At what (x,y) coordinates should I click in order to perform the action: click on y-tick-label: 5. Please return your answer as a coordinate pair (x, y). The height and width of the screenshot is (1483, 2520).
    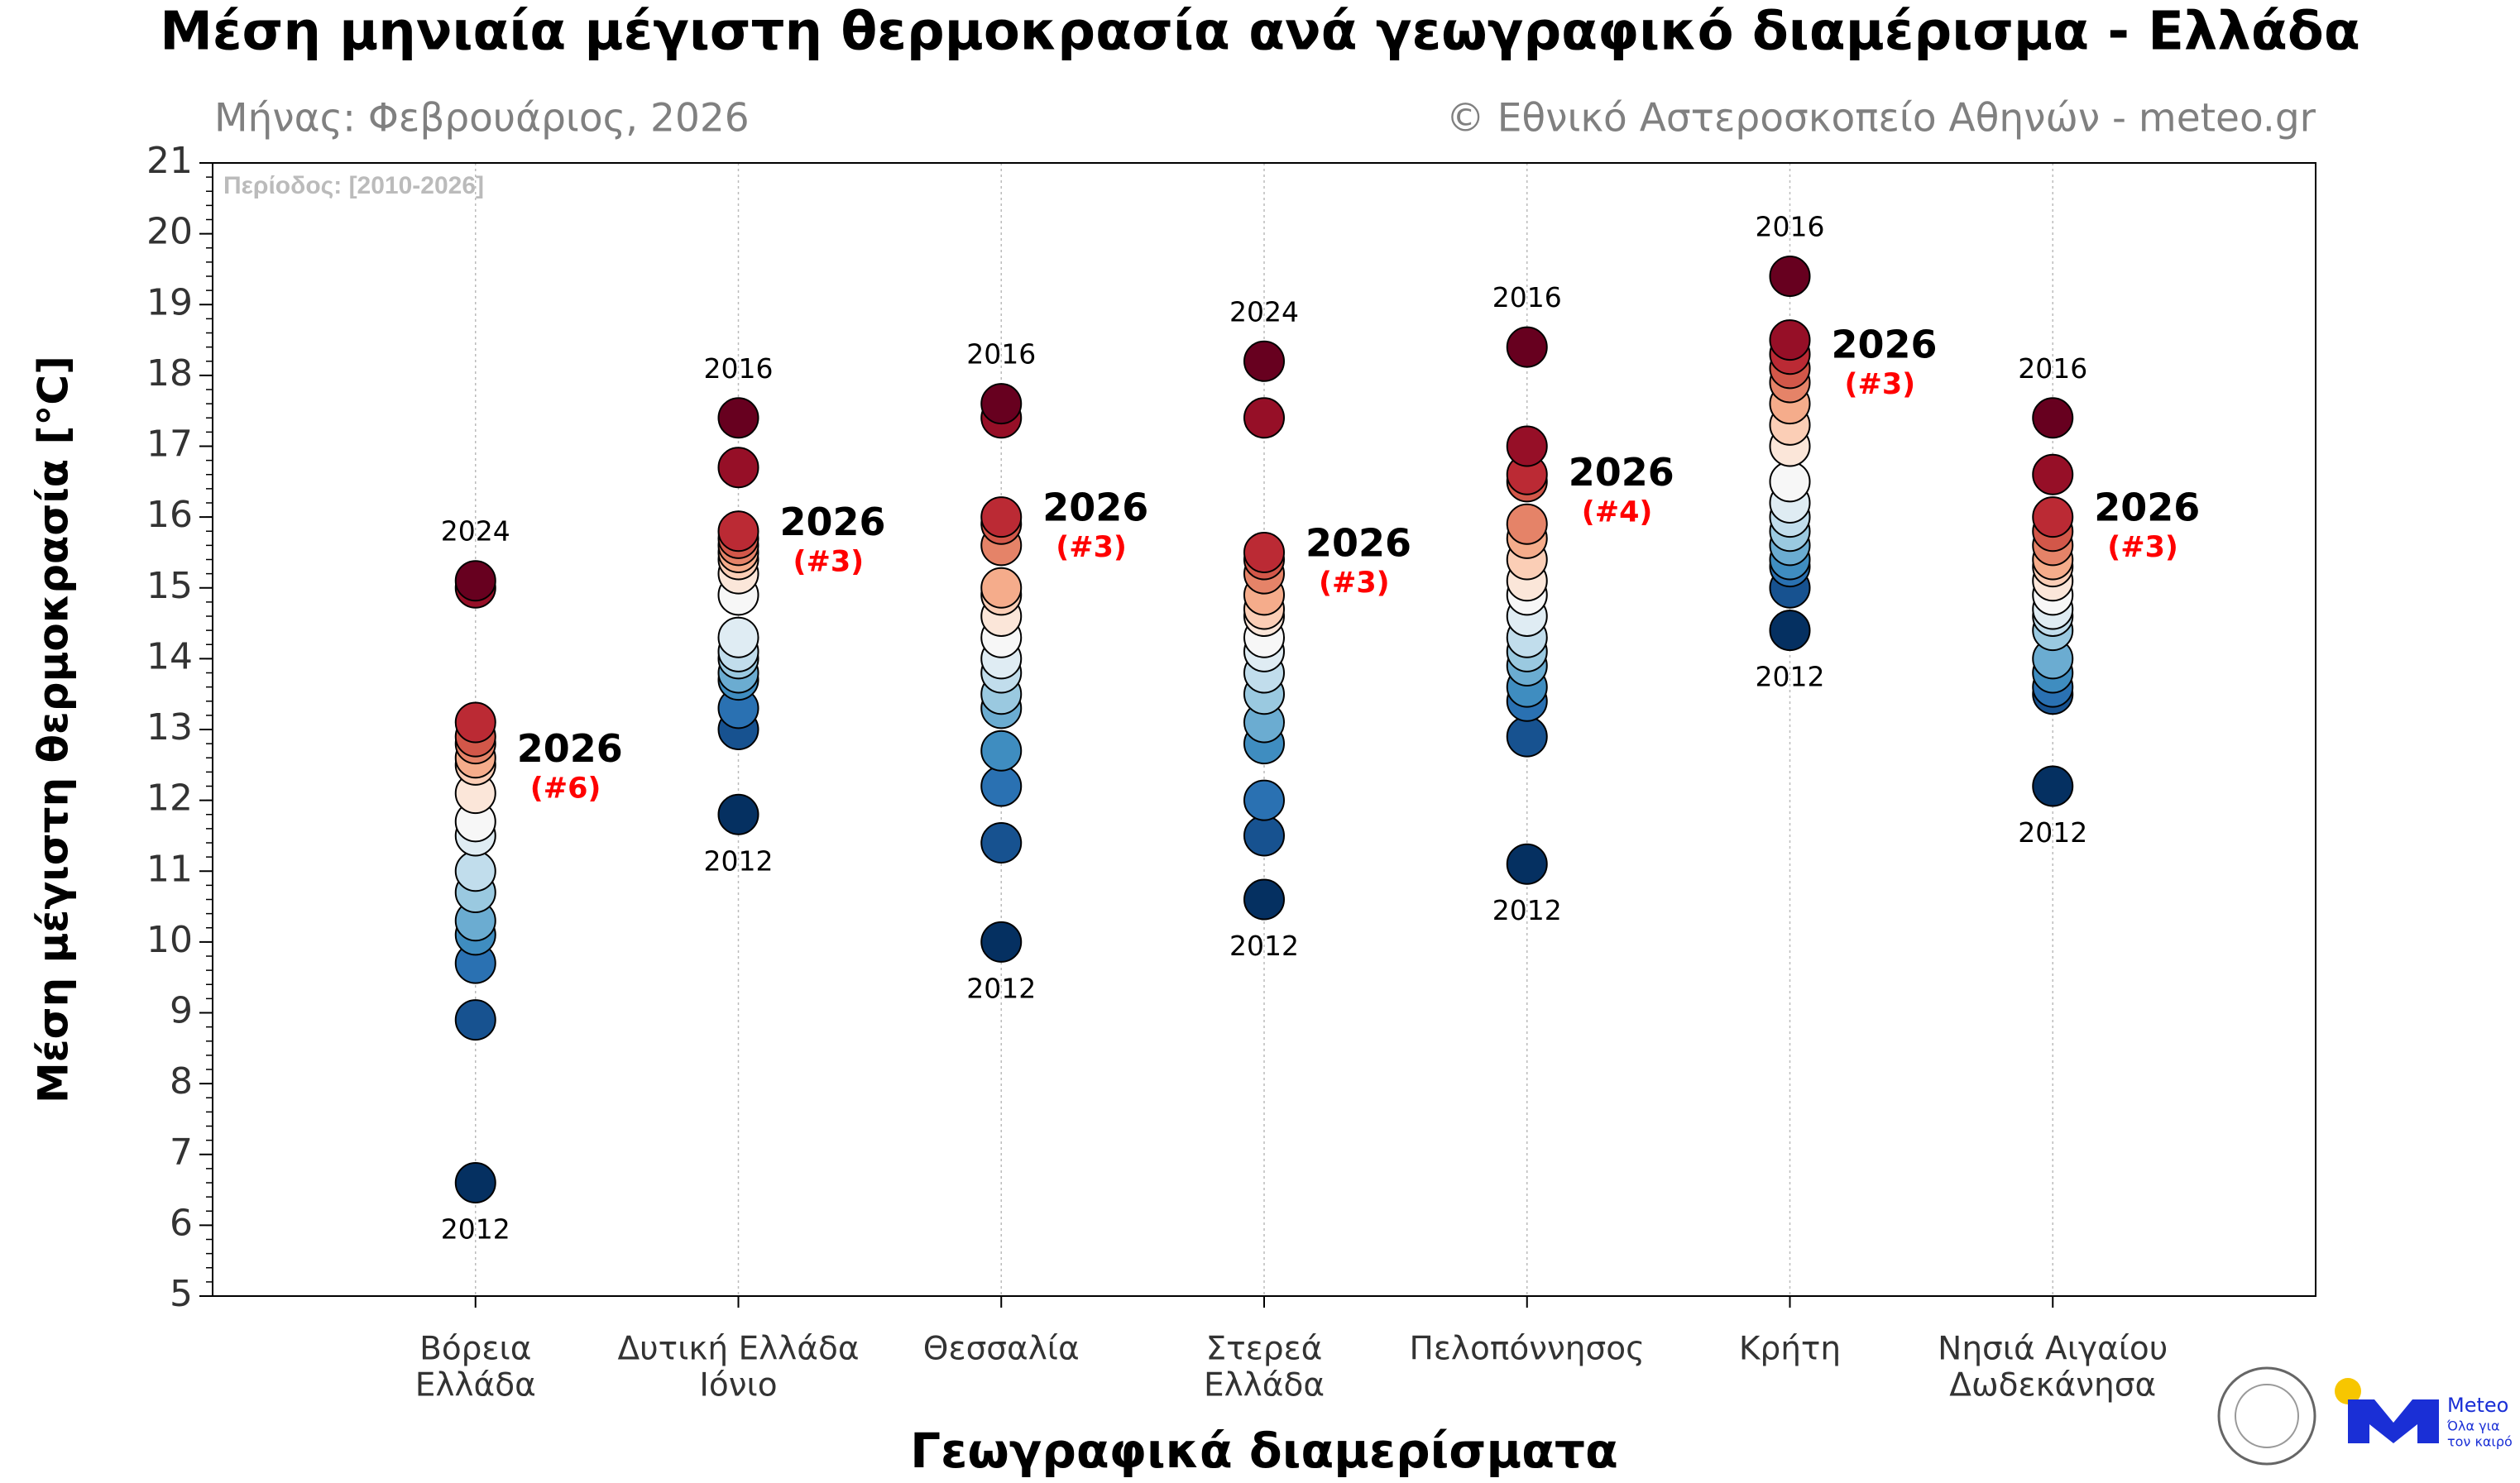
    Looking at the image, I should click on (181, 1294).